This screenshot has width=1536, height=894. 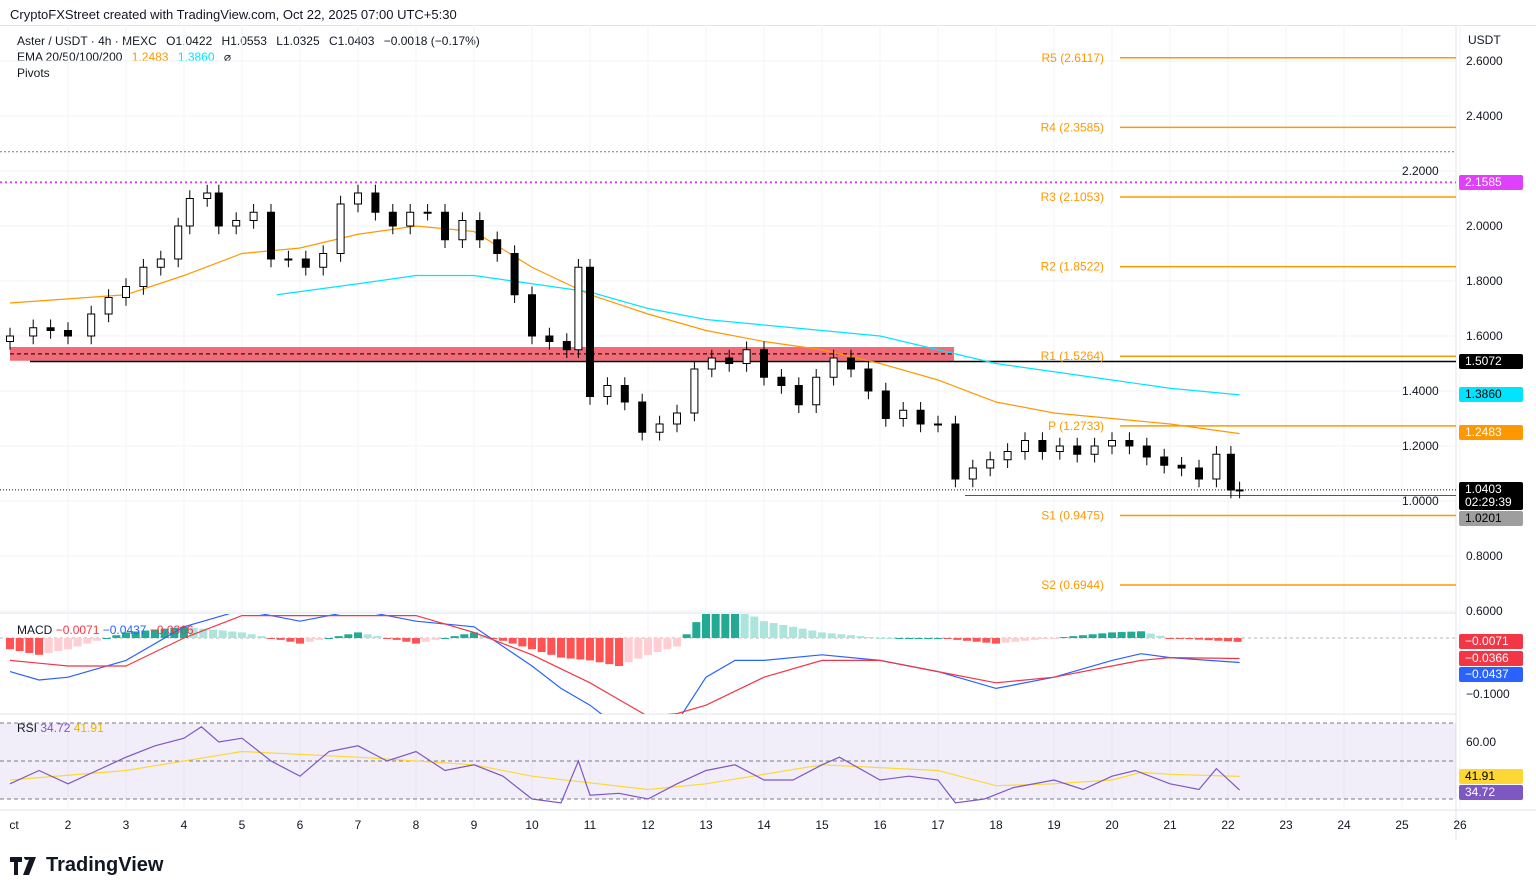 What do you see at coordinates (1344, 825) in the screenshot?
I see `time-axis-tick: 24` at bounding box center [1344, 825].